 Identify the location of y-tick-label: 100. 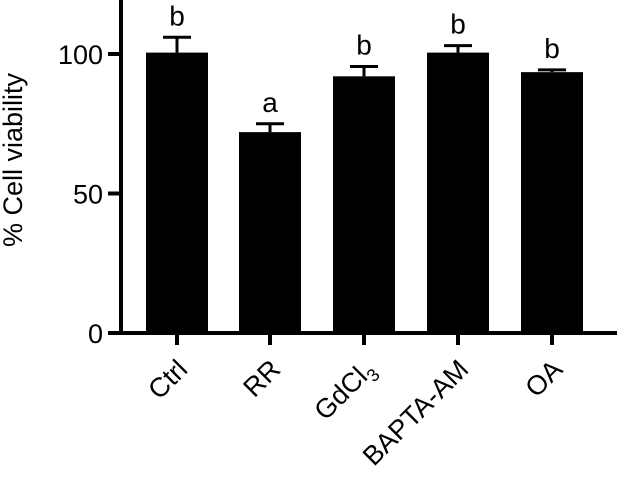
(80, 55).